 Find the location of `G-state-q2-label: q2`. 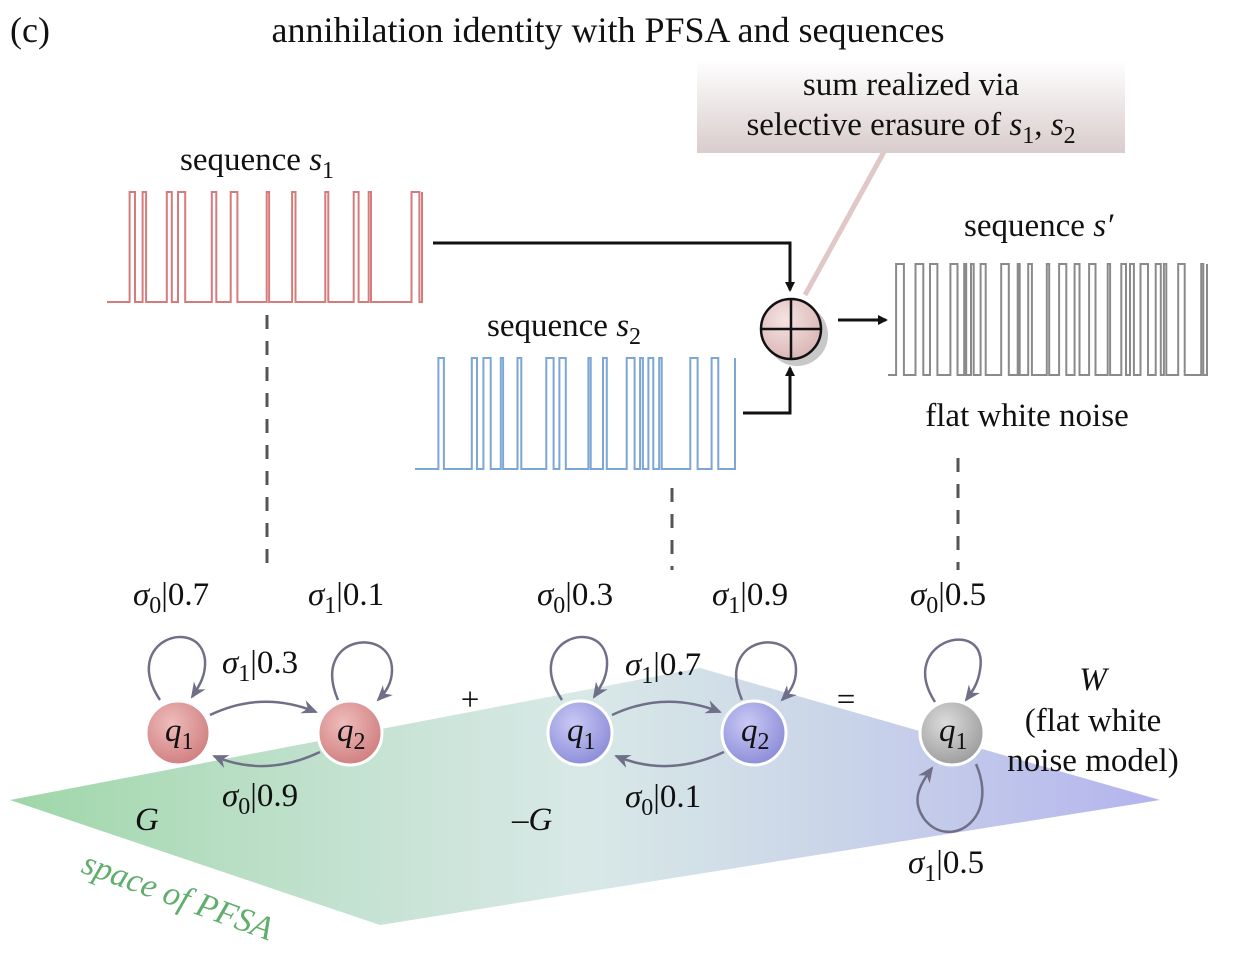

G-state-q2-label: q2 is located at coordinates (351, 734).